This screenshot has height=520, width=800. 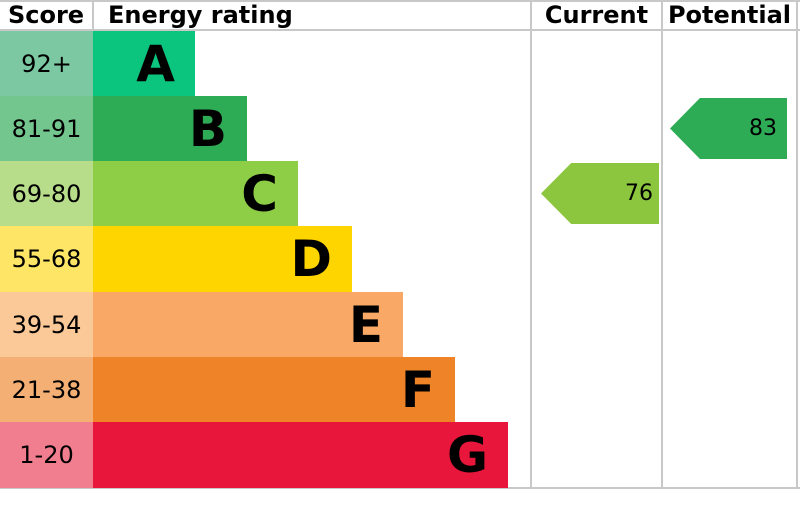 What do you see at coordinates (222, 259) in the screenshot?
I see `band-bar-d: D` at bounding box center [222, 259].